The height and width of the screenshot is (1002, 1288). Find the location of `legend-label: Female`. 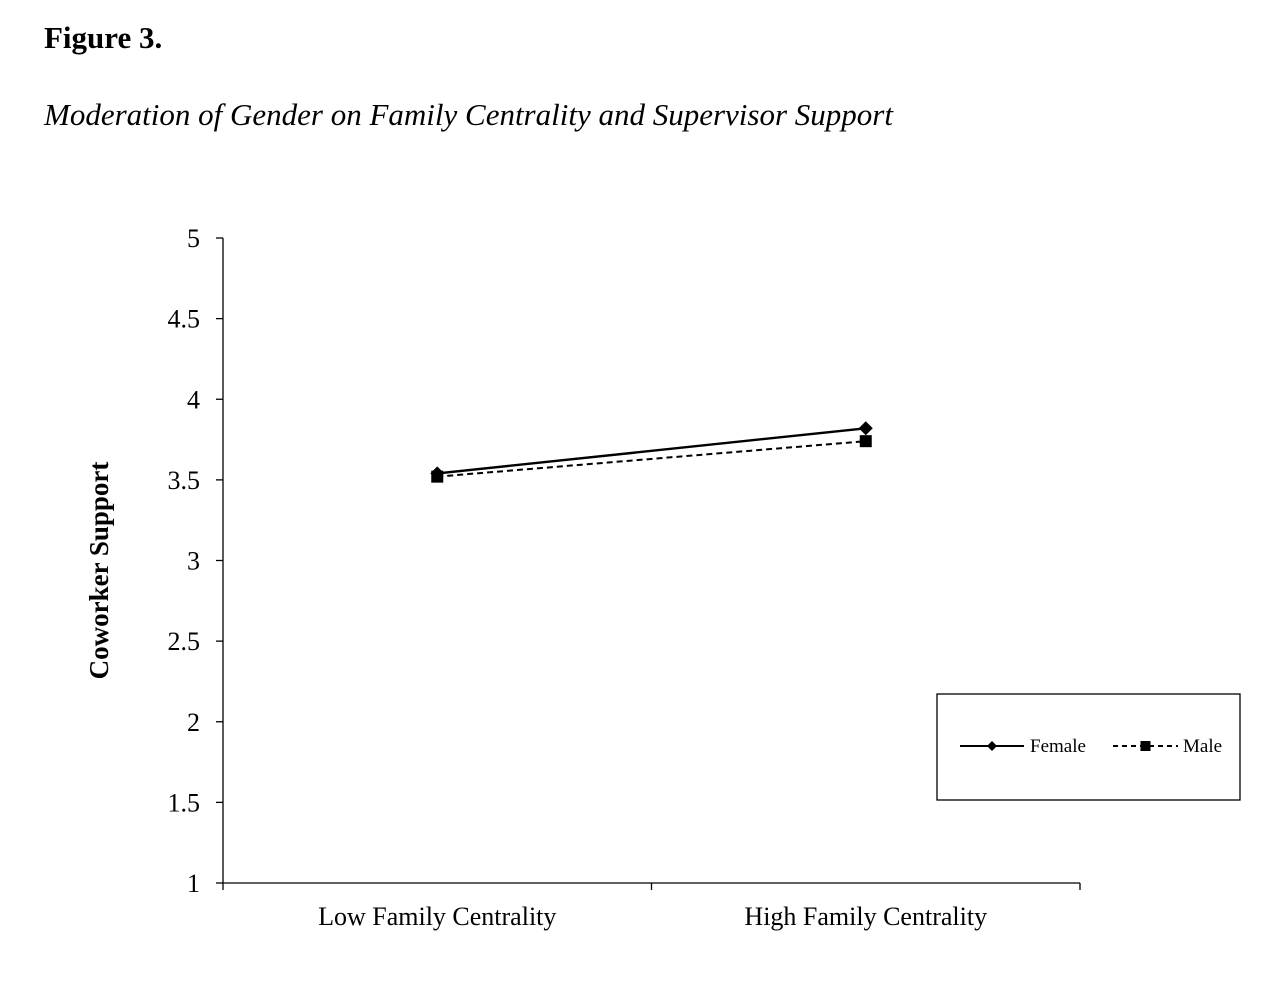

legend-label: Female is located at coordinates (1058, 746).